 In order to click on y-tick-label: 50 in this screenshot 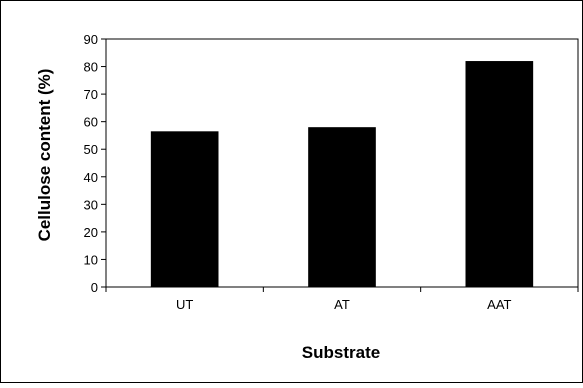, I will do `click(91, 149)`.